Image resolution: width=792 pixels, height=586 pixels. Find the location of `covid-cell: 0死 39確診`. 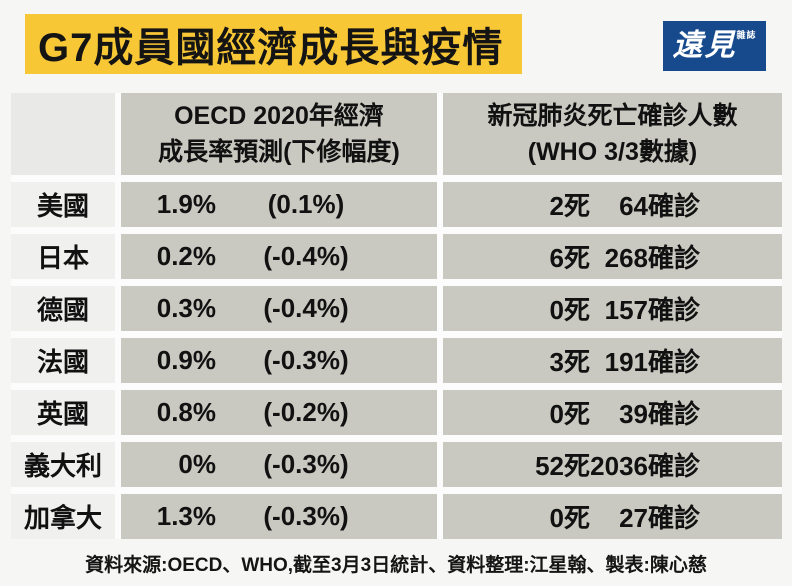

covid-cell: 0死 39確診 is located at coordinates (612, 412).